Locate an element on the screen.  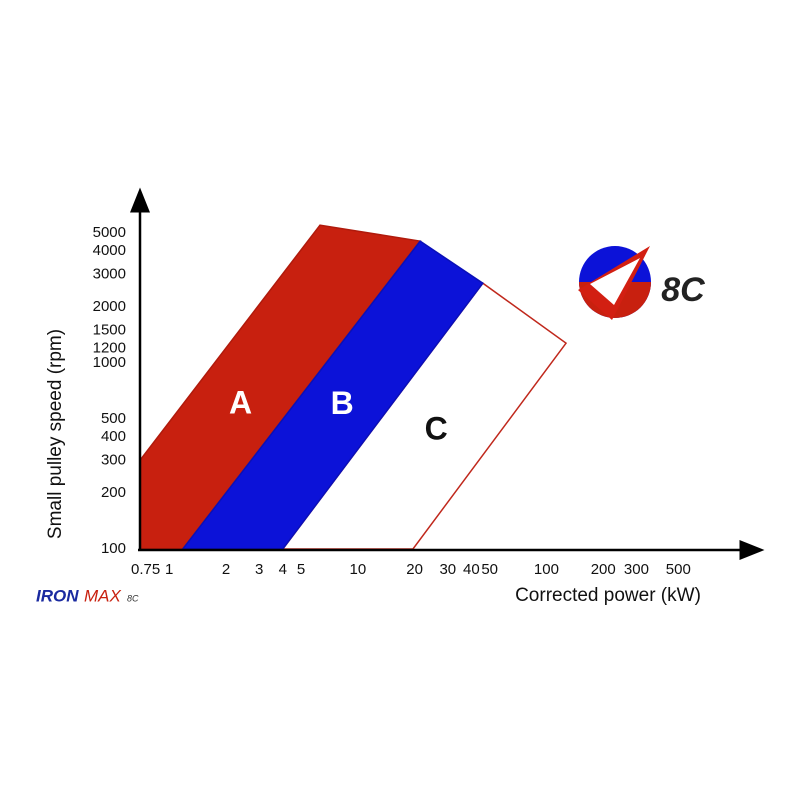
y-tick-label: 4000 is located at coordinates (109, 250).